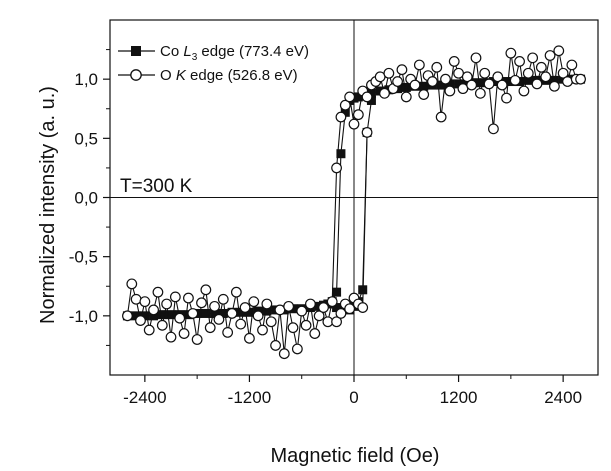 This screenshot has width=611, height=471. Describe the element at coordinates (86, 198) in the screenshot. I see `y-tick-label: 0,0` at that location.